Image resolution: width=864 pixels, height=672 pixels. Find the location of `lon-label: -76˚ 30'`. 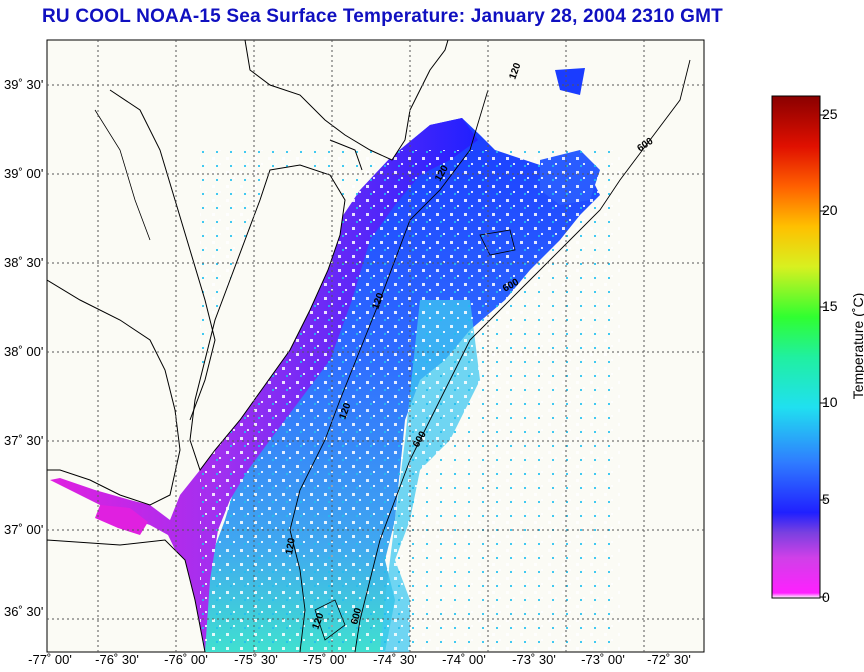

lon-label: -76˚ 30' is located at coordinates (117, 659).